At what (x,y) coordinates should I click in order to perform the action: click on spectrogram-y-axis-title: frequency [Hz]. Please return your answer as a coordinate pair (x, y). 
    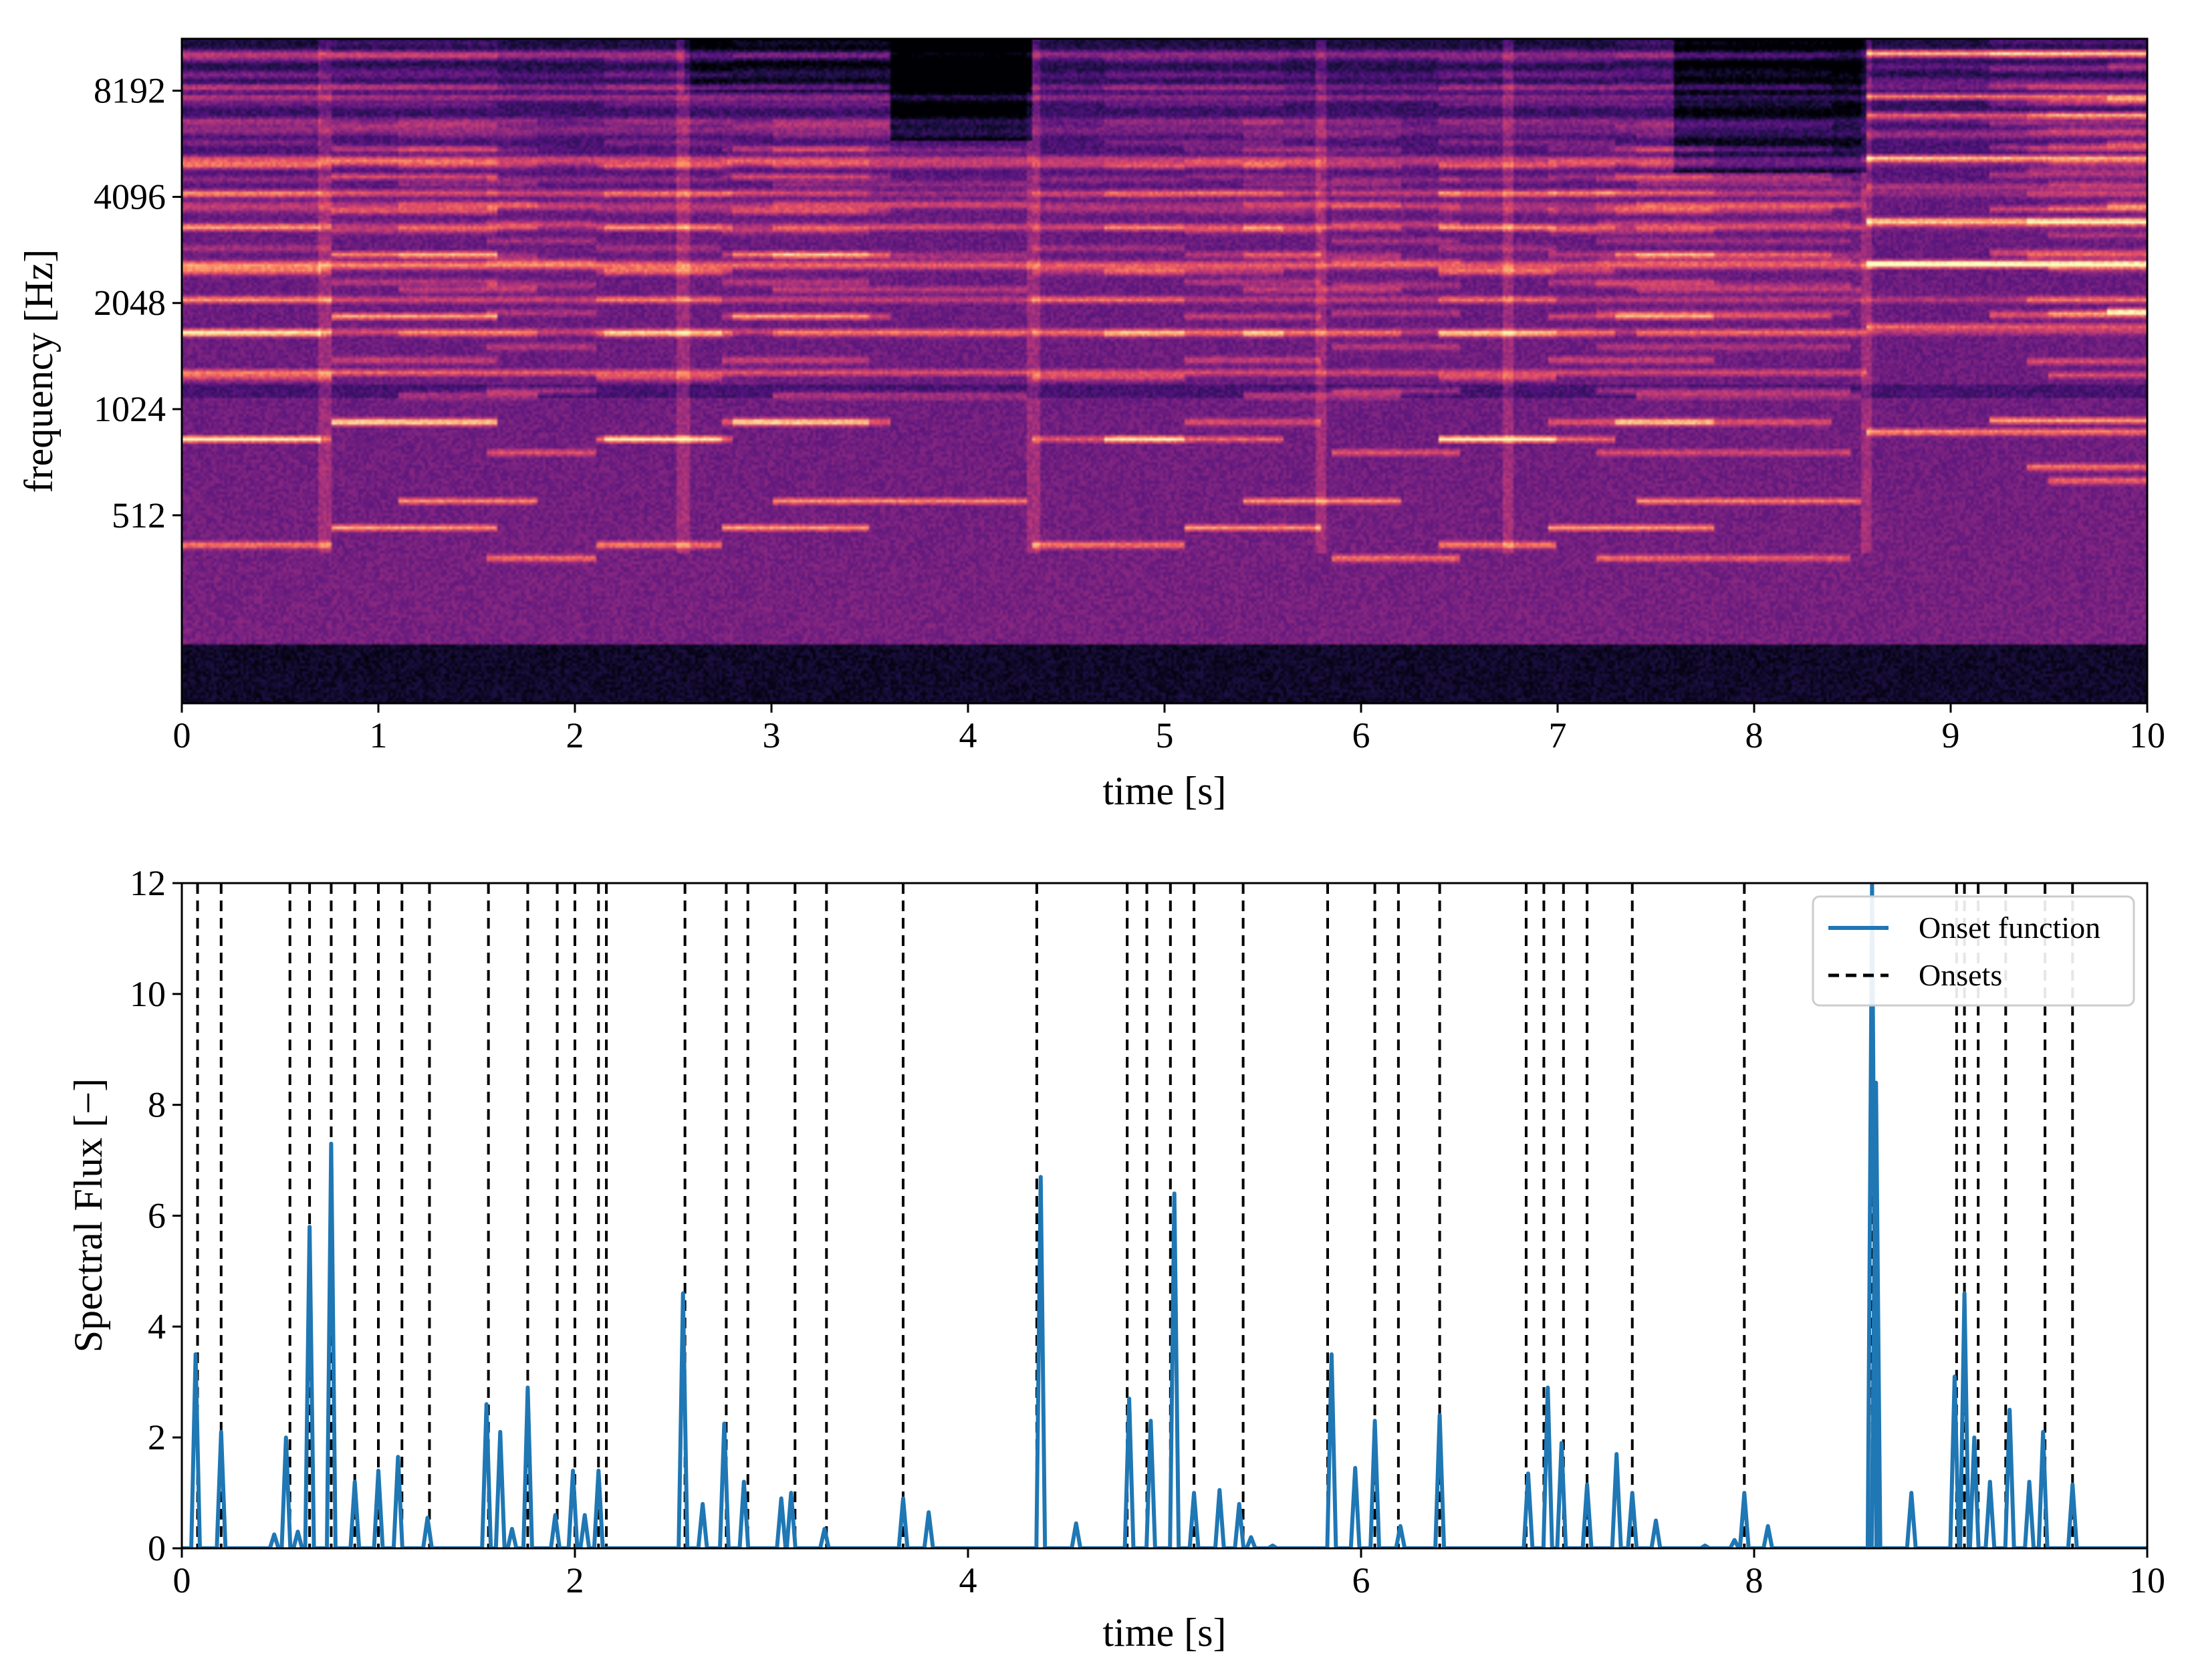
    Looking at the image, I should click on (39, 371).